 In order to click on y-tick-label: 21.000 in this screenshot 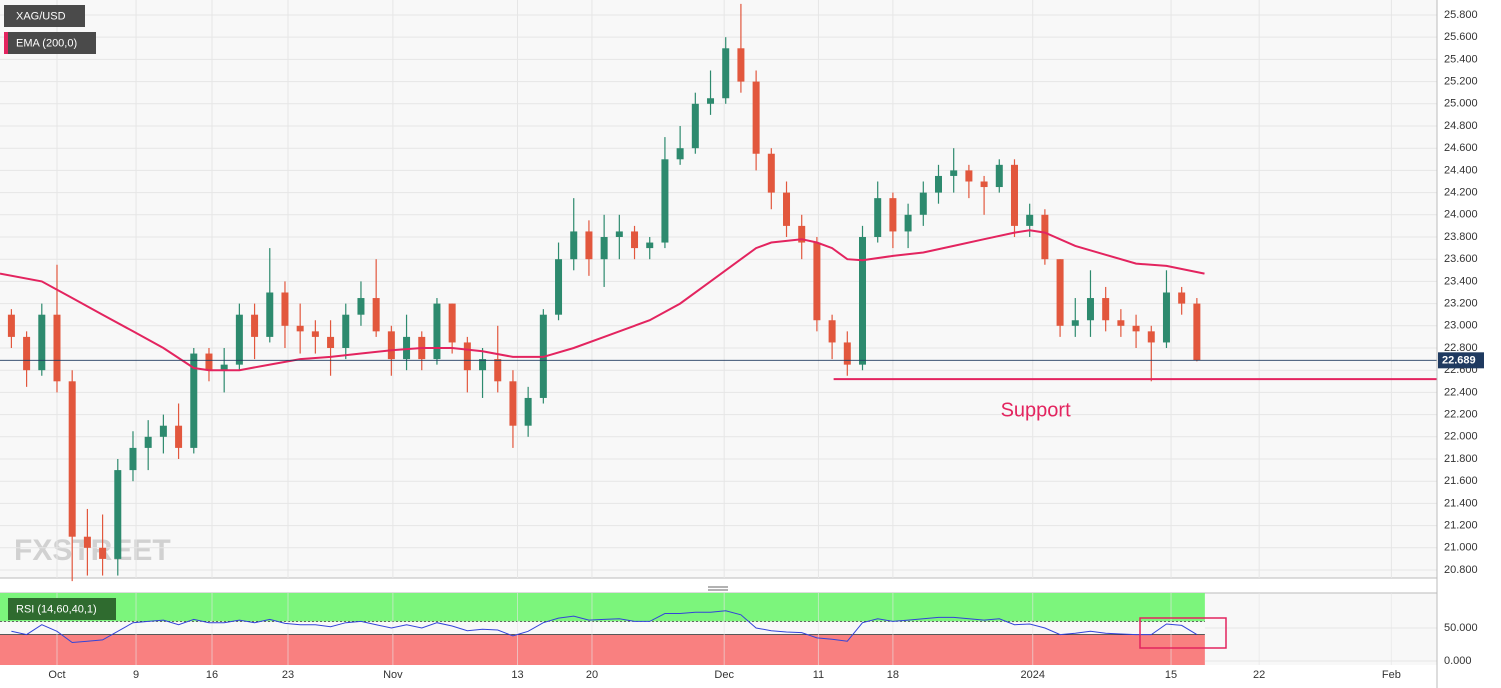, I will do `click(1461, 548)`.